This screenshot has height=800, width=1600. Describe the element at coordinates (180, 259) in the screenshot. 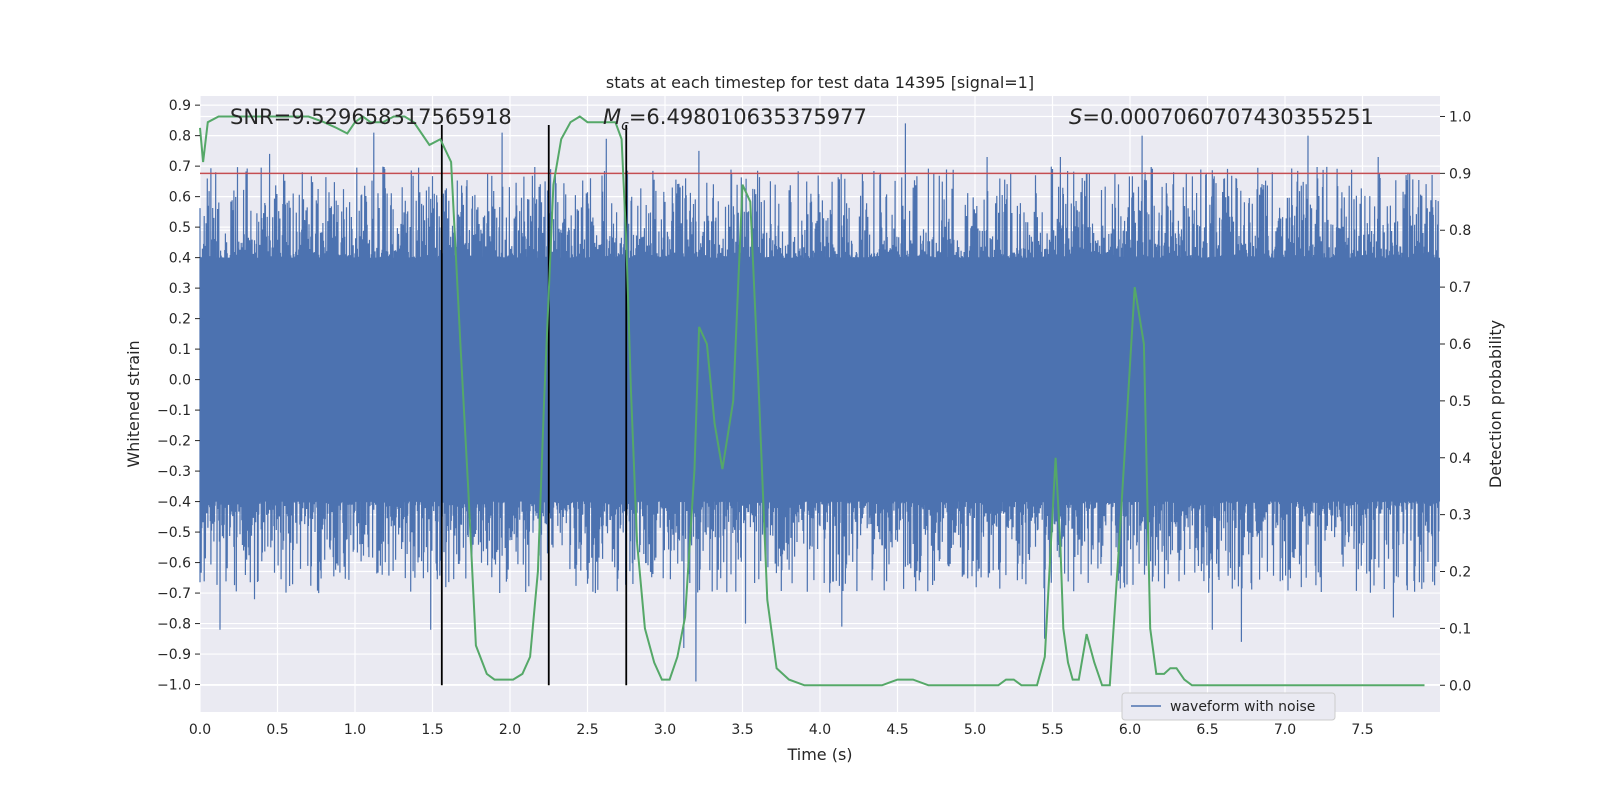

I see `y-left-tick-label: 0.4` at that location.